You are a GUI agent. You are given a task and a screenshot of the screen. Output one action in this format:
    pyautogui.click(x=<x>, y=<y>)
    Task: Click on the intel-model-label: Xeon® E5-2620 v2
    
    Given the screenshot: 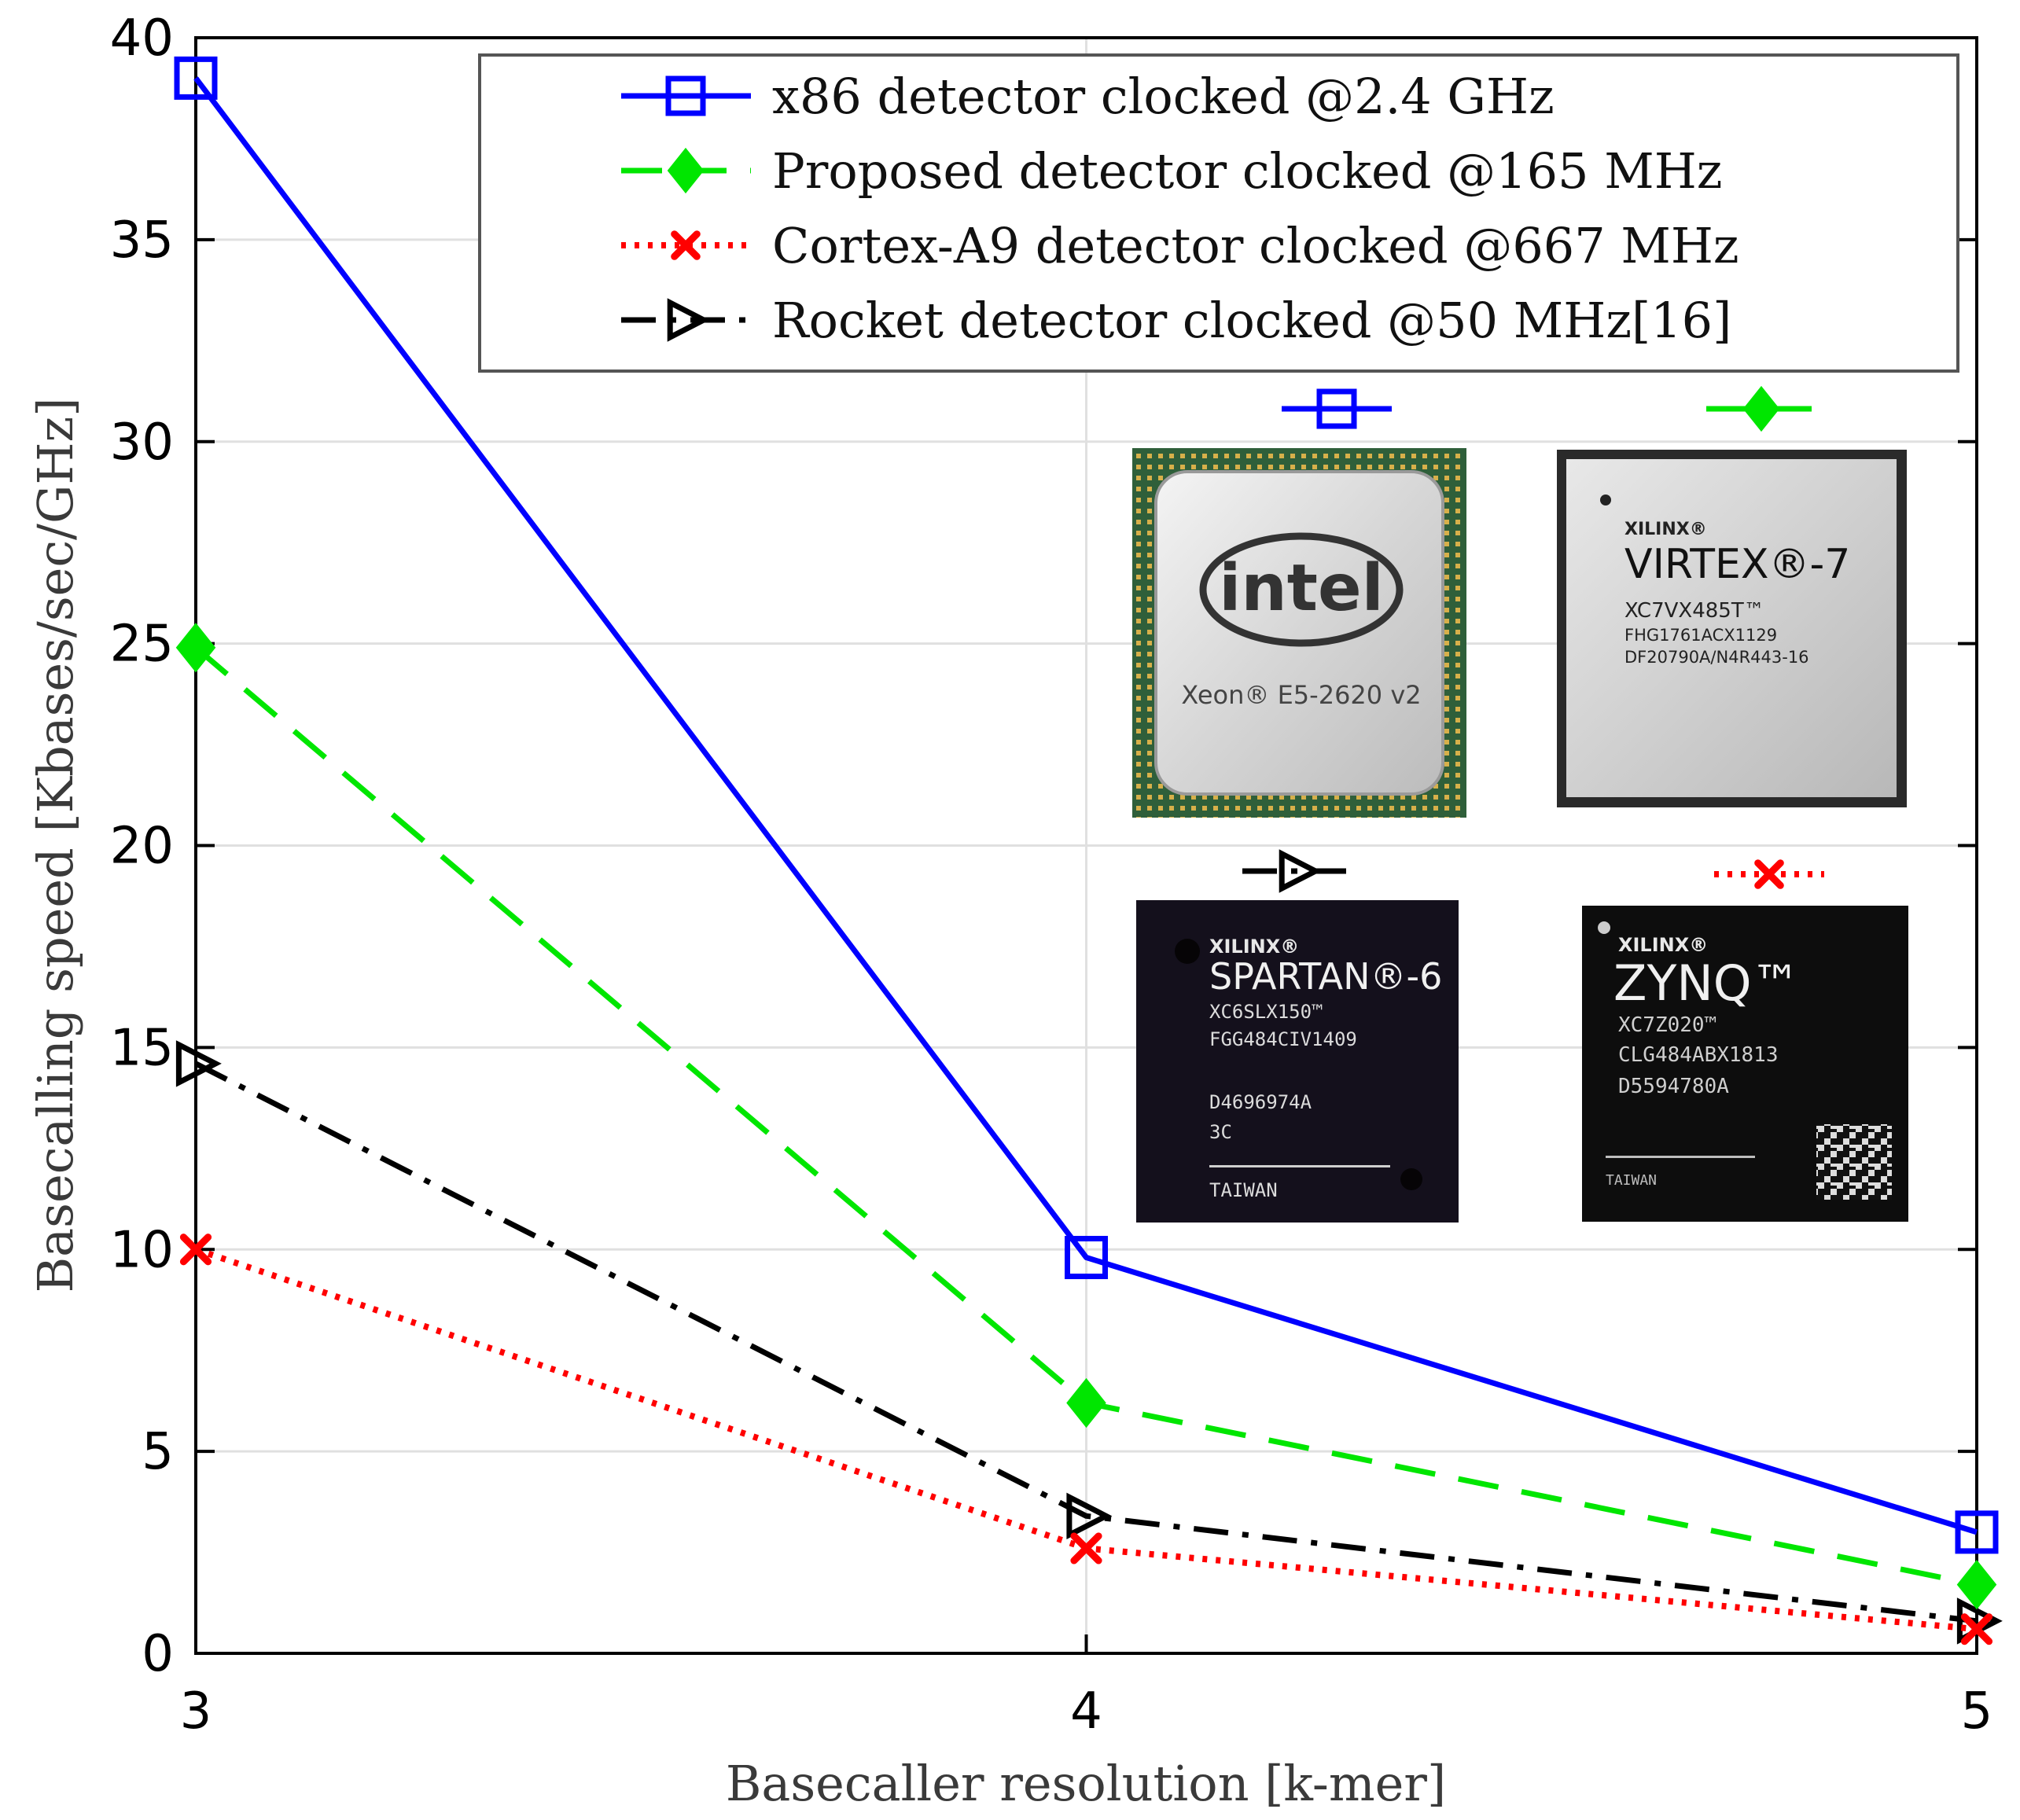 What is the action you would take?
    pyautogui.click(x=1301, y=695)
    